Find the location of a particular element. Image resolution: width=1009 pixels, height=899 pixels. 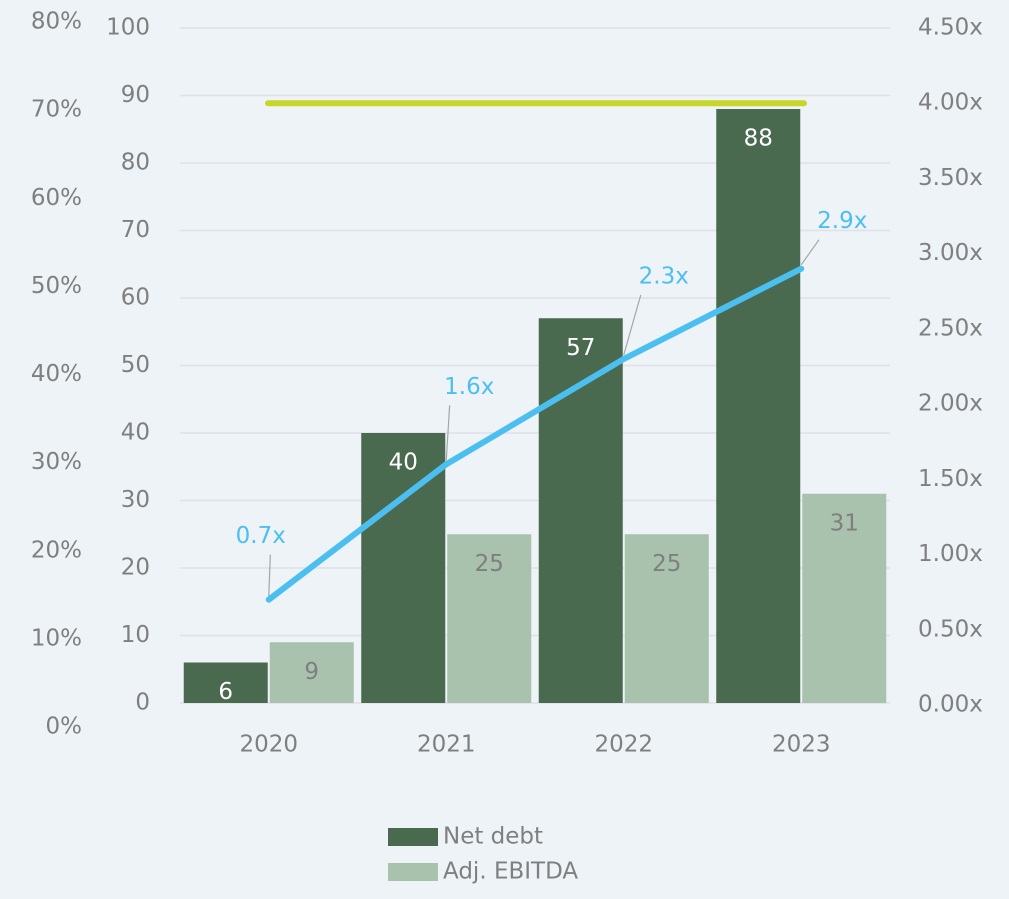

line-label: 2.9x is located at coordinates (842, 221).